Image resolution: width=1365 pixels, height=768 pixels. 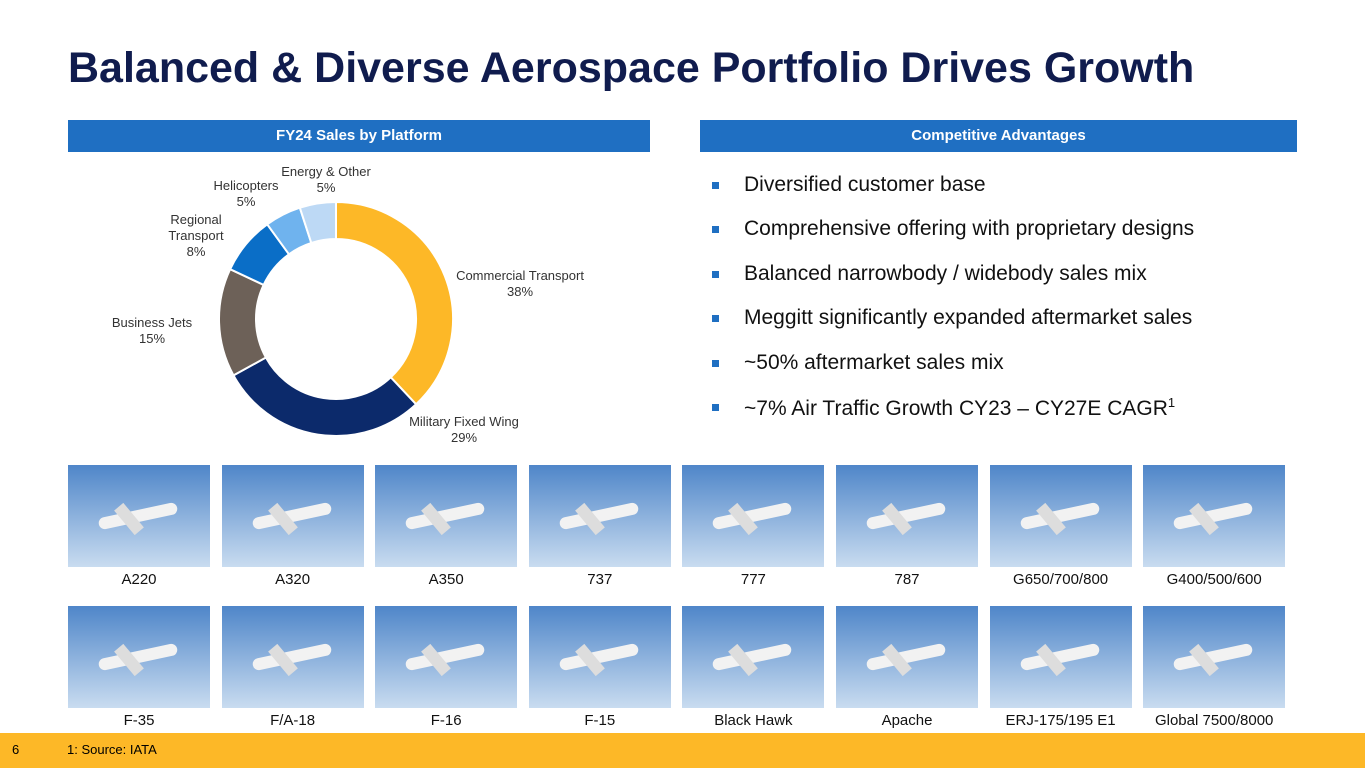 I want to click on aircraft-caption: F-35, so click(x=139, y=720).